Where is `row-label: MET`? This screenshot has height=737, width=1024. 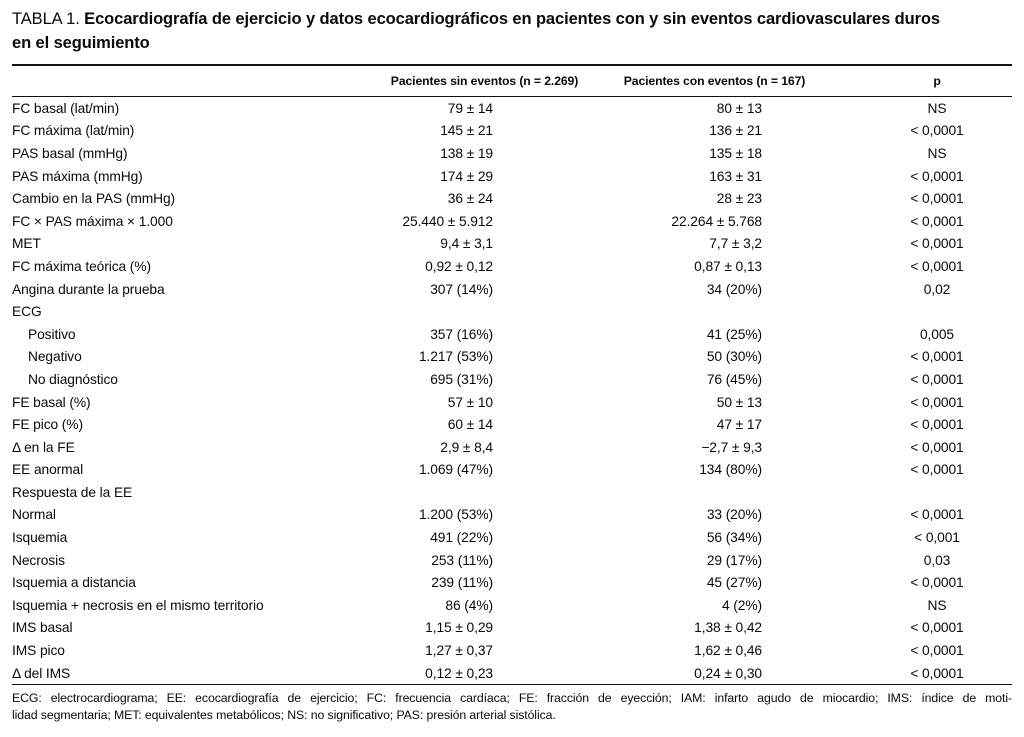 row-label: MET is located at coordinates (26, 244).